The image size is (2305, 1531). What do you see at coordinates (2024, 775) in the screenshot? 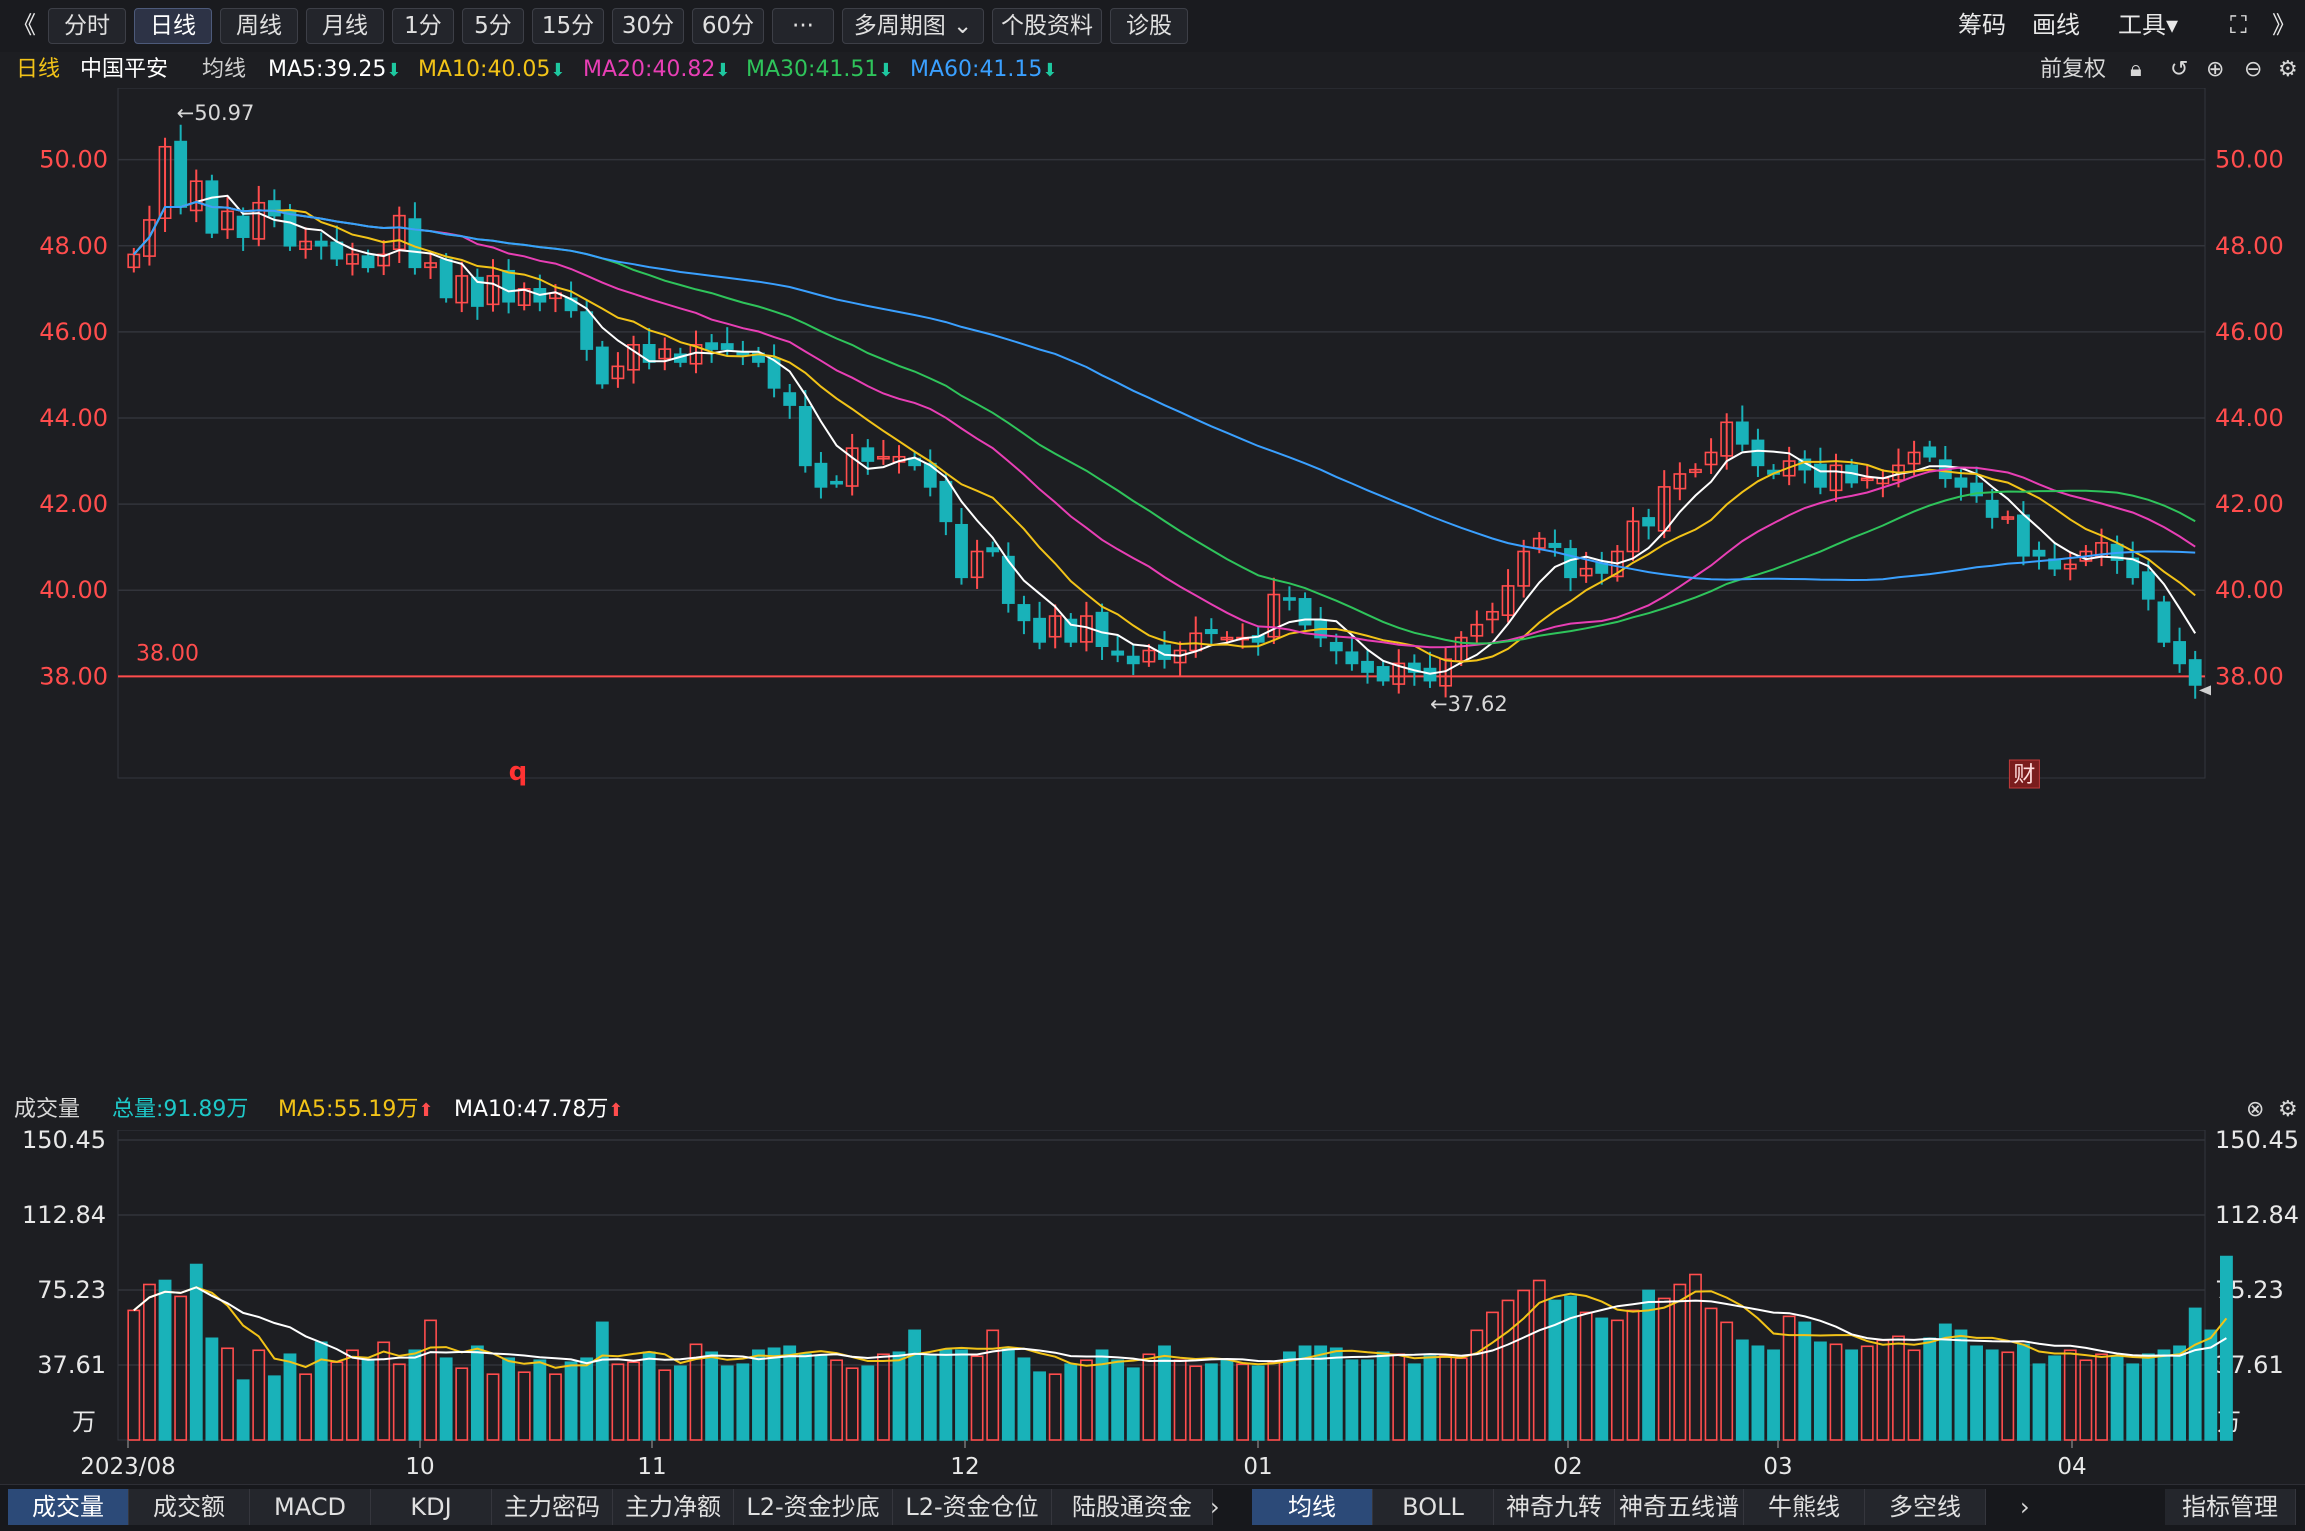
I see `finance-marker: 财` at bounding box center [2024, 775].